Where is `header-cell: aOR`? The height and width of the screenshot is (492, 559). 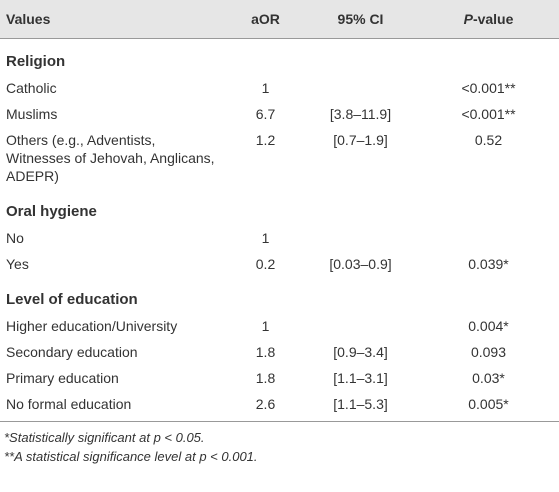 header-cell: aOR is located at coordinates (265, 19).